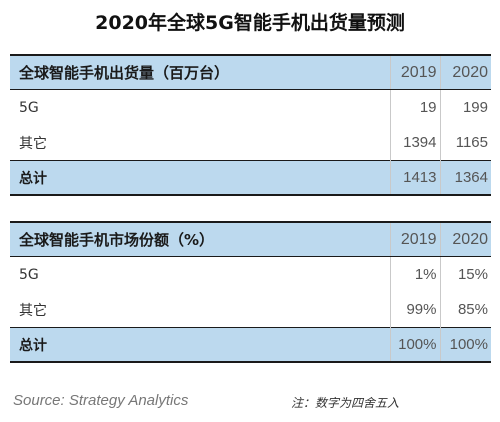  What do you see at coordinates (200, 239) in the screenshot?
I see `table-header-label: 全球智能手机市场份额（%）` at bounding box center [200, 239].